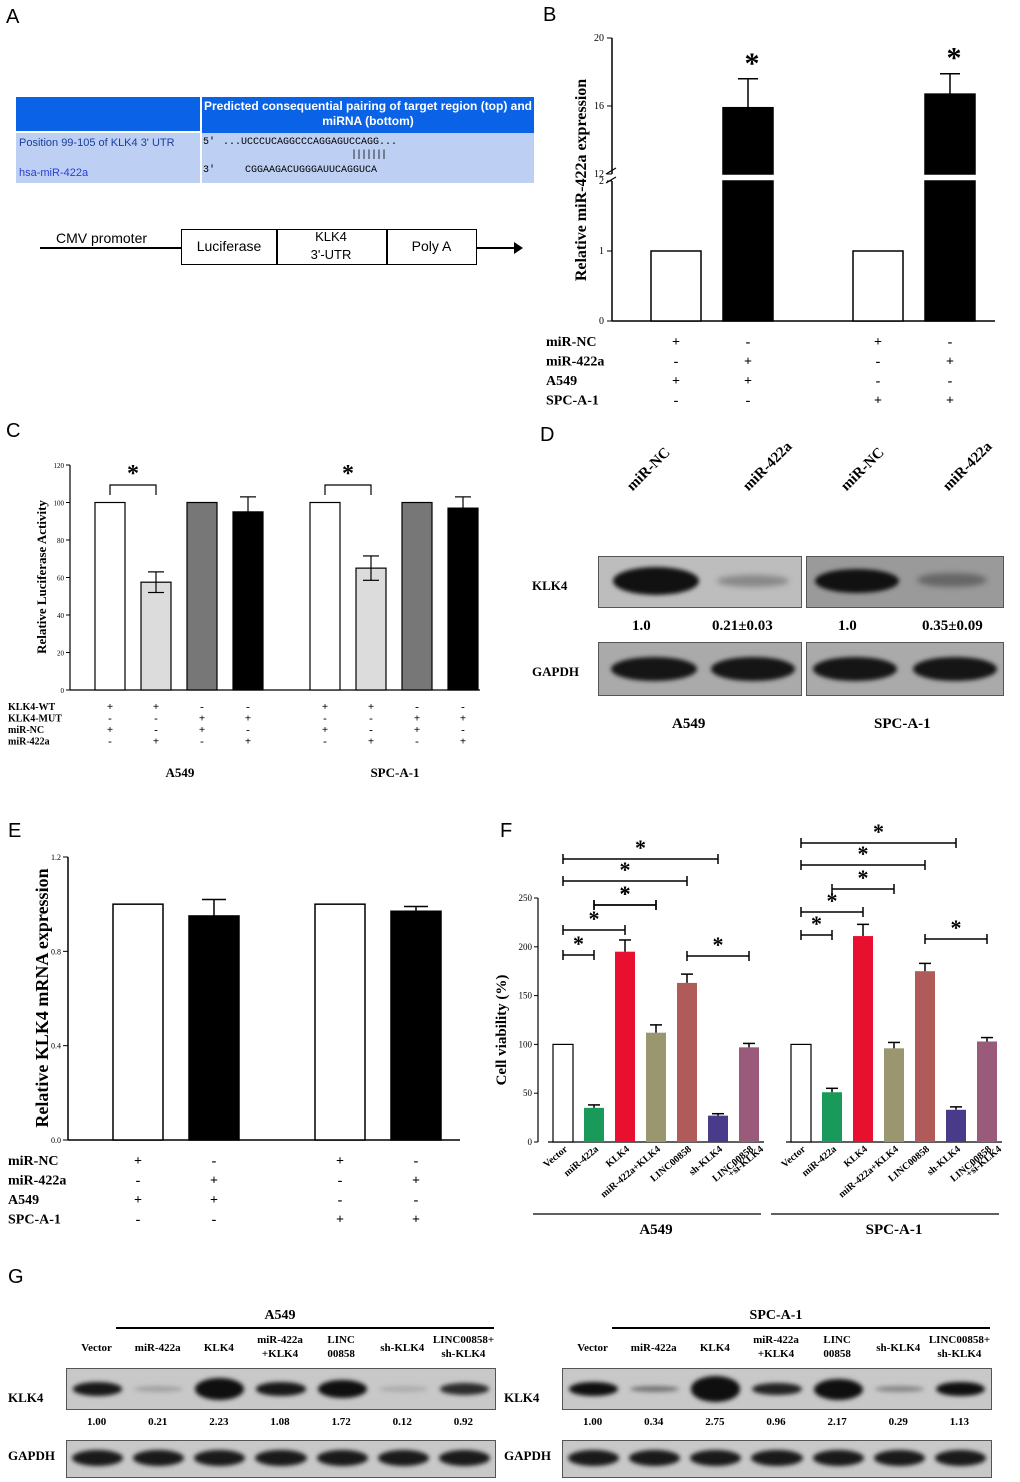 Image resolution: width=1020 pixels, height=1482 pixels. I want to click on panel-label-c: C, so click(13, 431).